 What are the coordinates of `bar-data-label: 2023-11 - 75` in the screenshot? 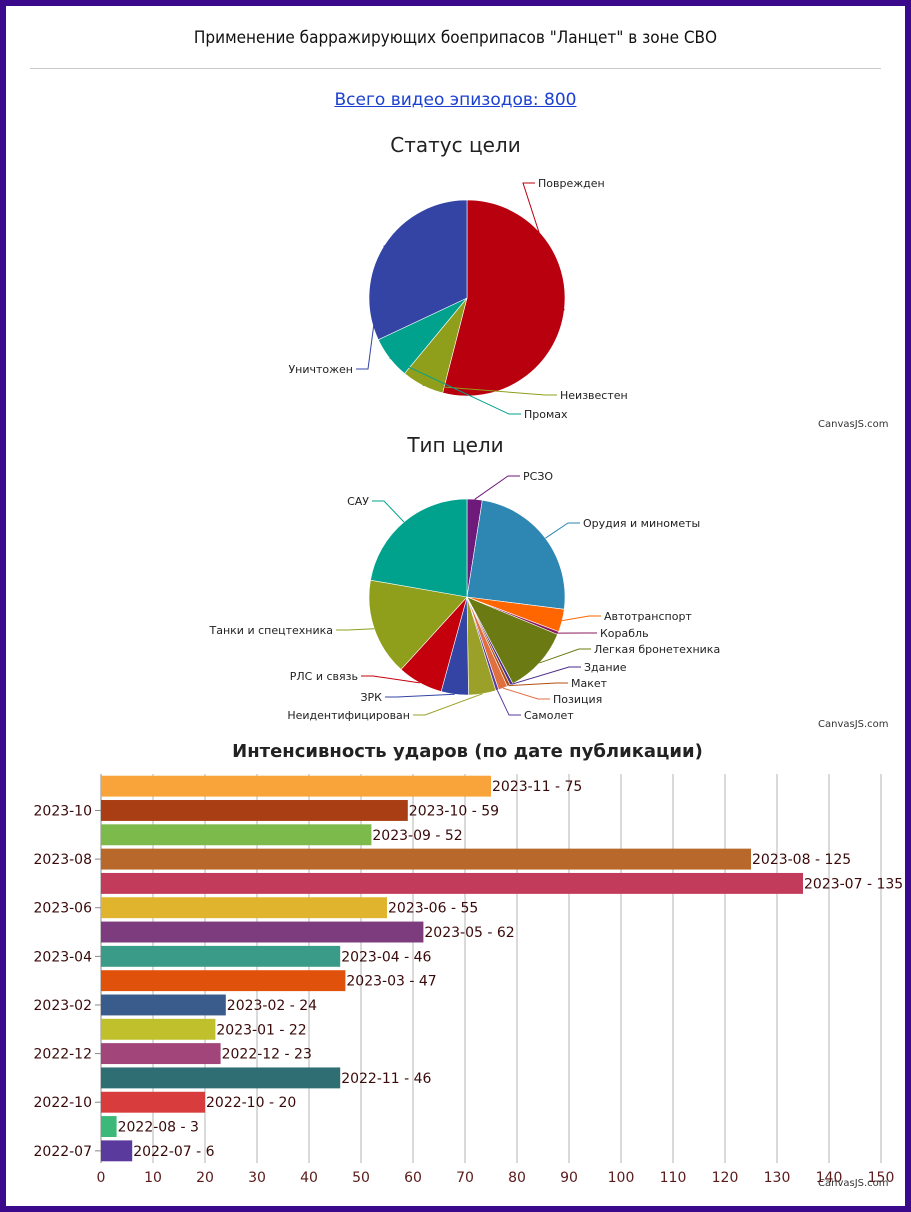 It's located at (537, 787).